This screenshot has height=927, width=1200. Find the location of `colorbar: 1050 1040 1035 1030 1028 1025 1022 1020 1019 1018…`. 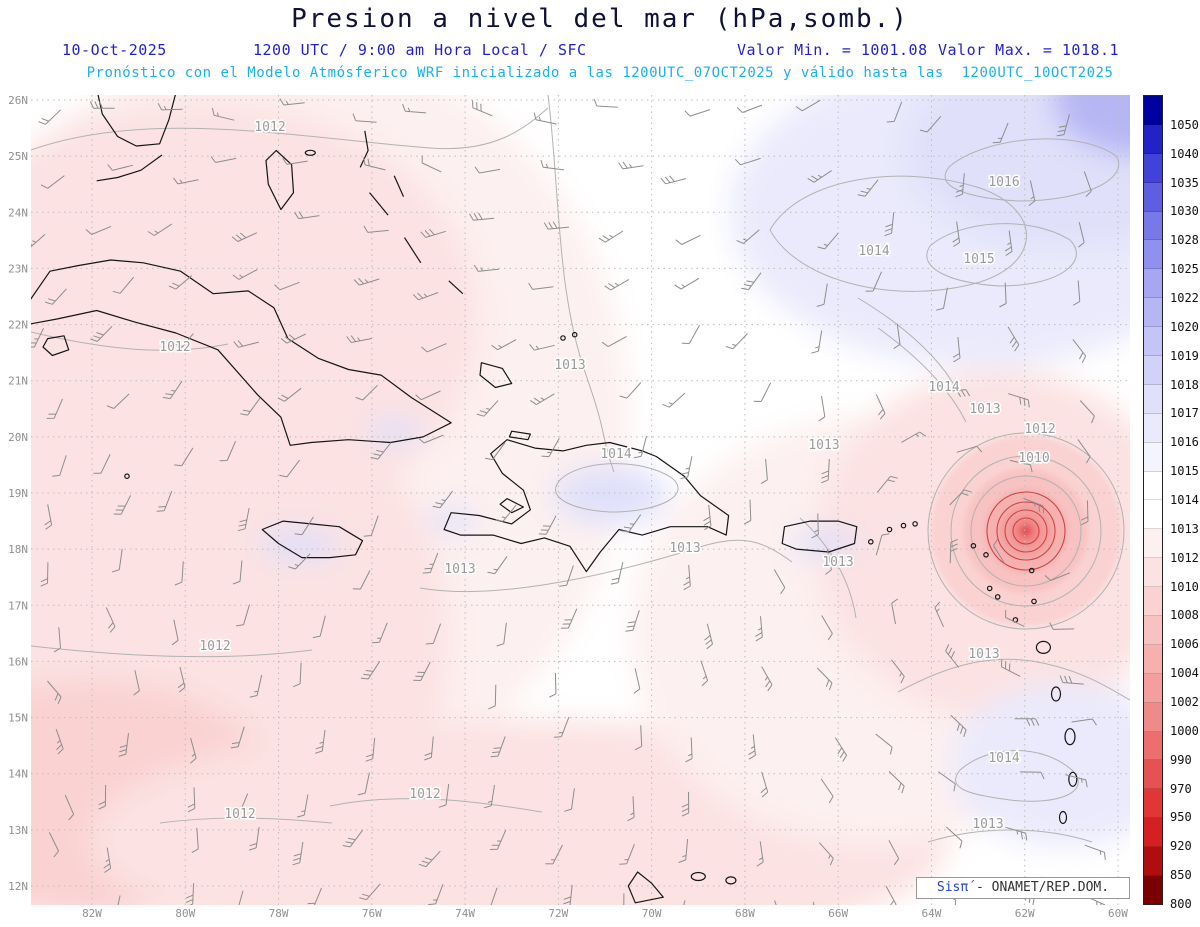

colorbar: 1050 1040 1035 1030 1028 1025 1022 1020 1019 1018… is located at coordinates (1171, 503).